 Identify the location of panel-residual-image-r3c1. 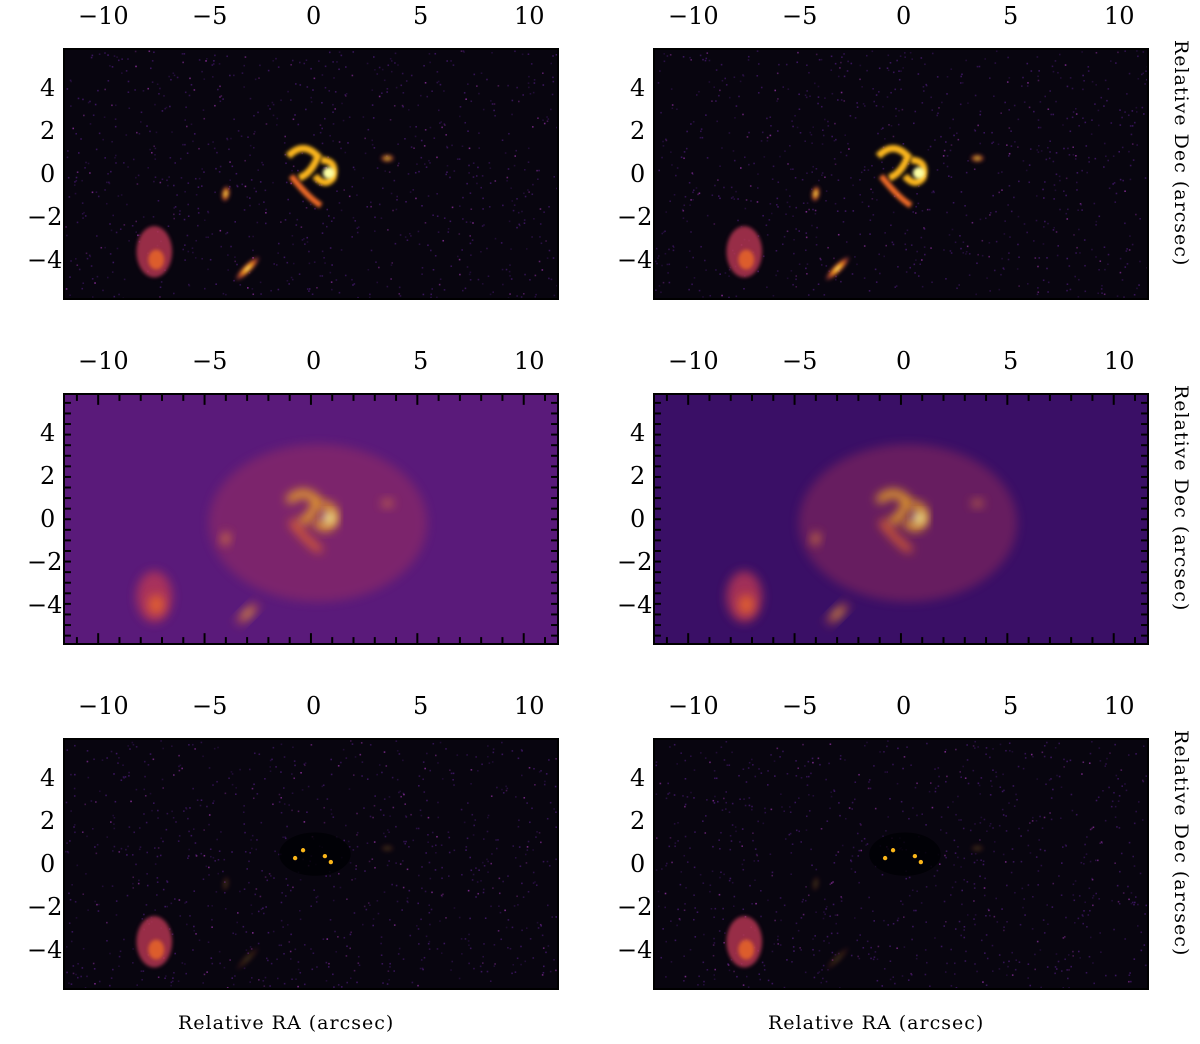
(311, 864).